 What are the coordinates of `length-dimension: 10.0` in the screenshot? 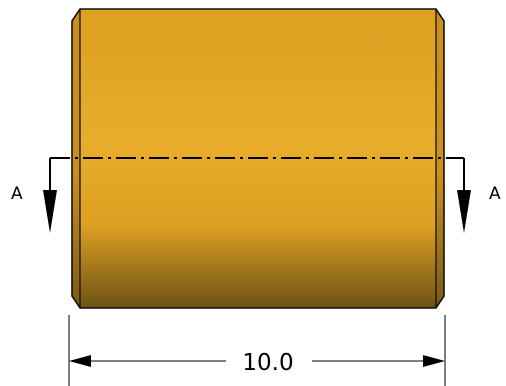 It's located at (257, 350).